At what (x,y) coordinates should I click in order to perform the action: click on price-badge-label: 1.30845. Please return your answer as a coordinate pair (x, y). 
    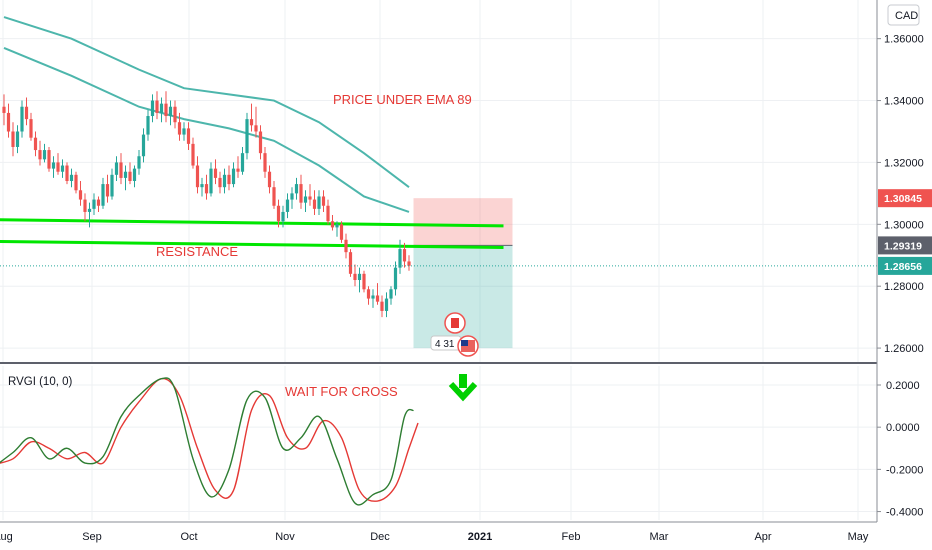
    Looking at the image, I should click on (903, 199).